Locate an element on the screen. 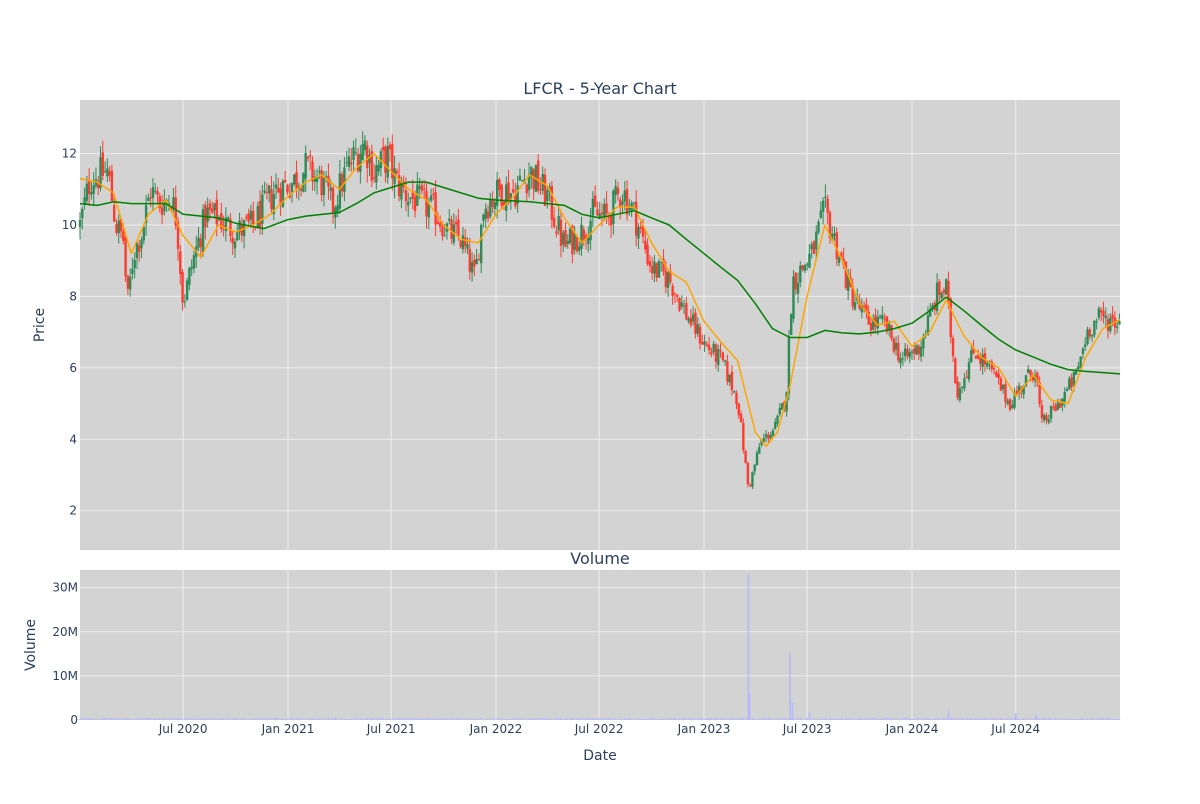 The image size is (1200, 804). volume-bar-spike is located at coordinates (1015, 716).